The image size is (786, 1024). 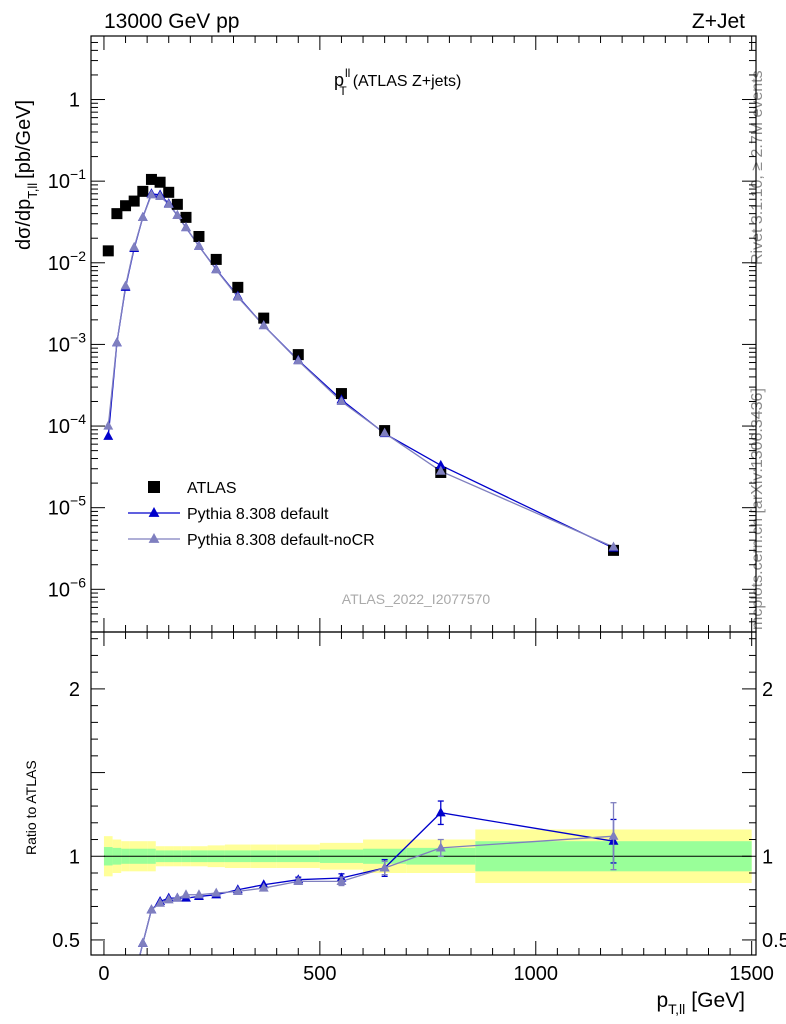 What do you see at coordinates (154, 487) in the screenshot?
I see `legend-marker-atlas` at bounding box center [154, 487].